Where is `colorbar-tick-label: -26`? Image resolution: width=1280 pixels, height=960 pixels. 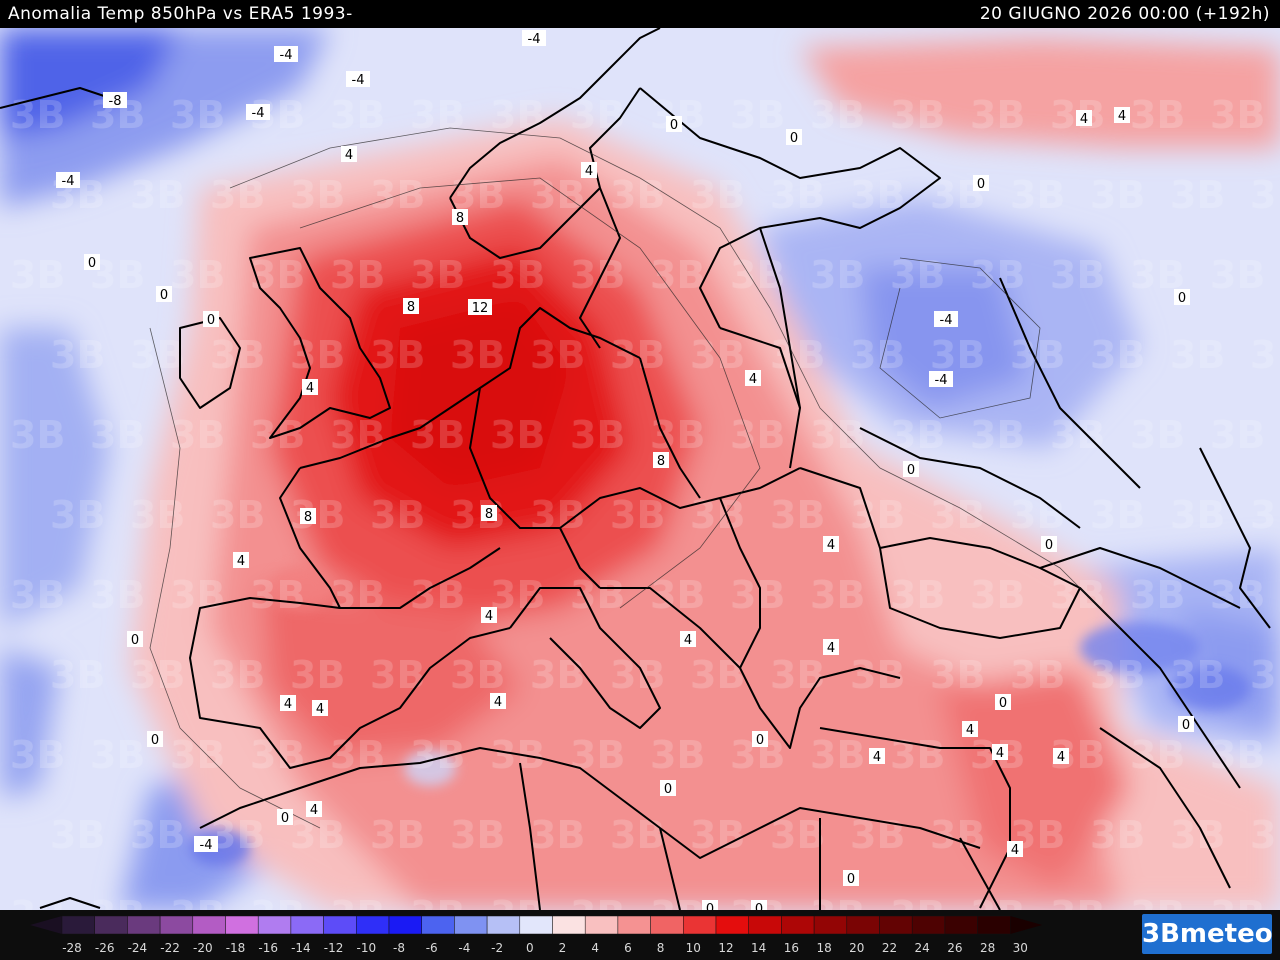
colorbar-tick-label: -26 is located at coordinates (105, 948).